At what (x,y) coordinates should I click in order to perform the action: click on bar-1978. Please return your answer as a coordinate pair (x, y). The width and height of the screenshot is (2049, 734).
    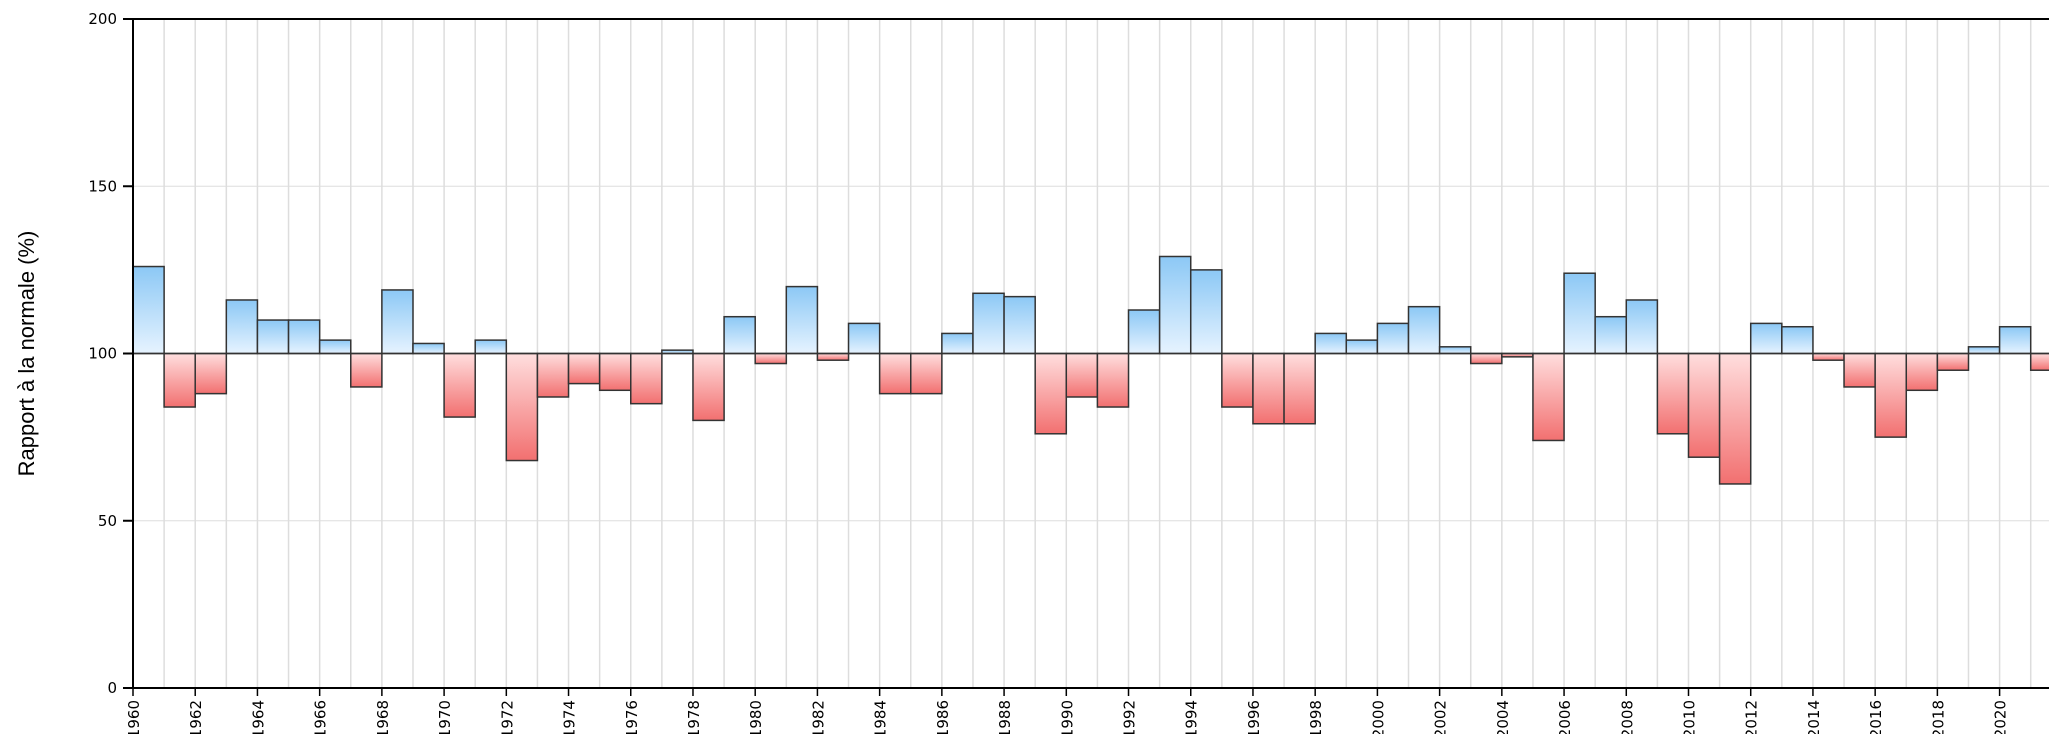
    Looking at the image, I should click on (708, 387).